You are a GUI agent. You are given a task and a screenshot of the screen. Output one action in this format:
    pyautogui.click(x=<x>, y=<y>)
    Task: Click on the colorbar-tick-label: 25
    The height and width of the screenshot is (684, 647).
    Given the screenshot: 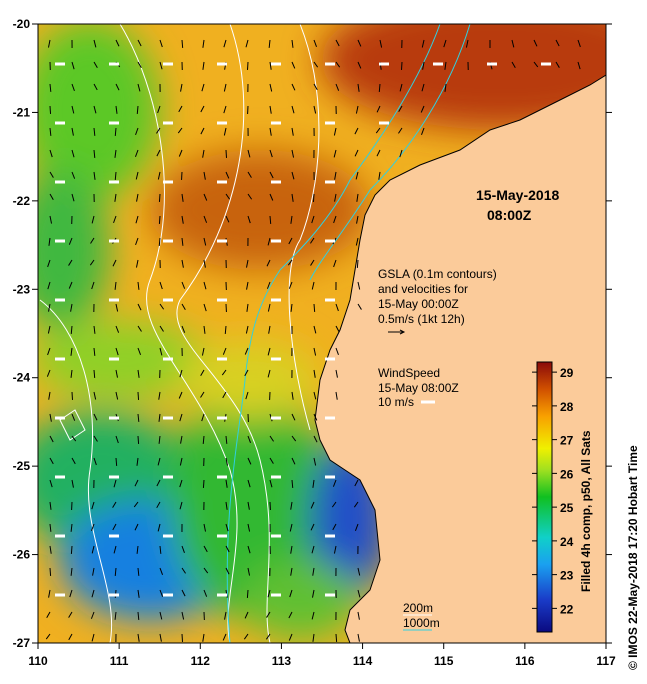 What is the action you would take?
    pyautogui.click(x=567, y=508)
    